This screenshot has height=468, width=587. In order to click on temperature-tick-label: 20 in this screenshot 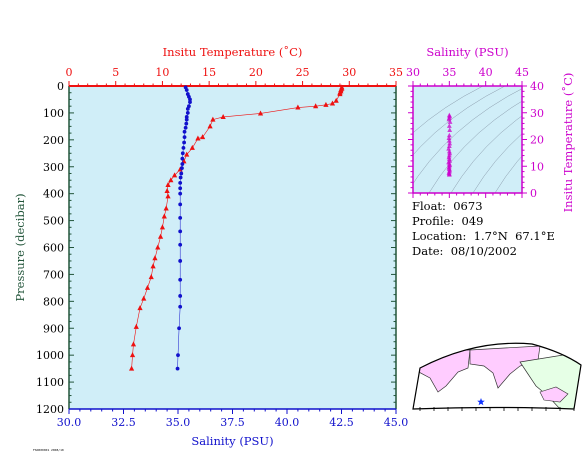, I will do `click(256, 72)`.